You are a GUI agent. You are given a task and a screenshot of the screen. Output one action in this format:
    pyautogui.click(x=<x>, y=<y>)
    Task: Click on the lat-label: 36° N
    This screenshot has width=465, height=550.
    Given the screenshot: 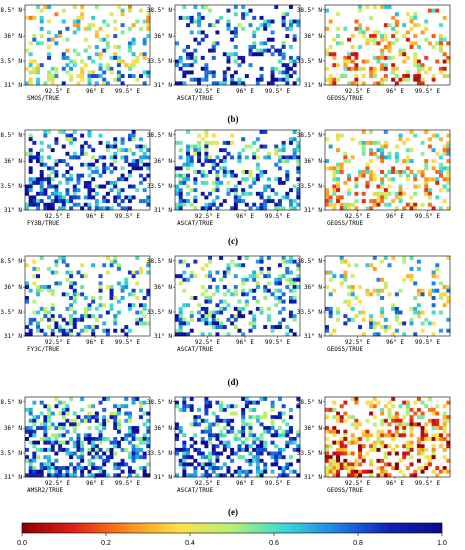 What is the action you would take?
    pyautogui.click(x=13, y=161)
    